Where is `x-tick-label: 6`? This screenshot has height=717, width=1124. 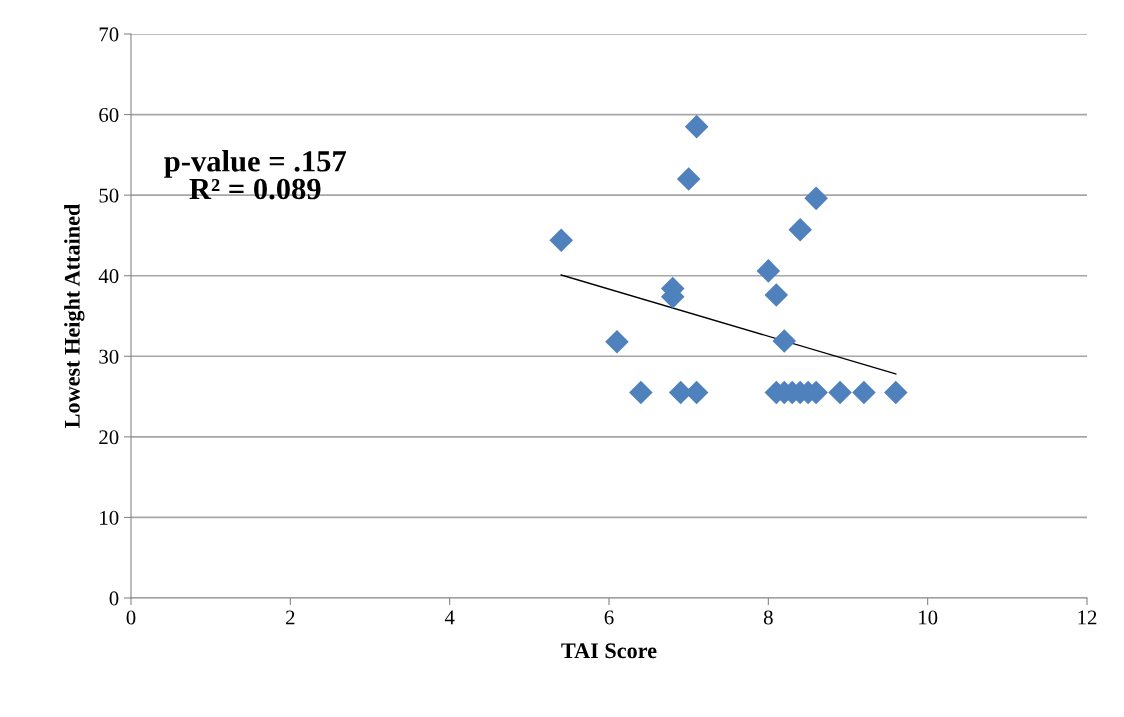 x-tick-label: 6 is located at coordinates (609, 617).